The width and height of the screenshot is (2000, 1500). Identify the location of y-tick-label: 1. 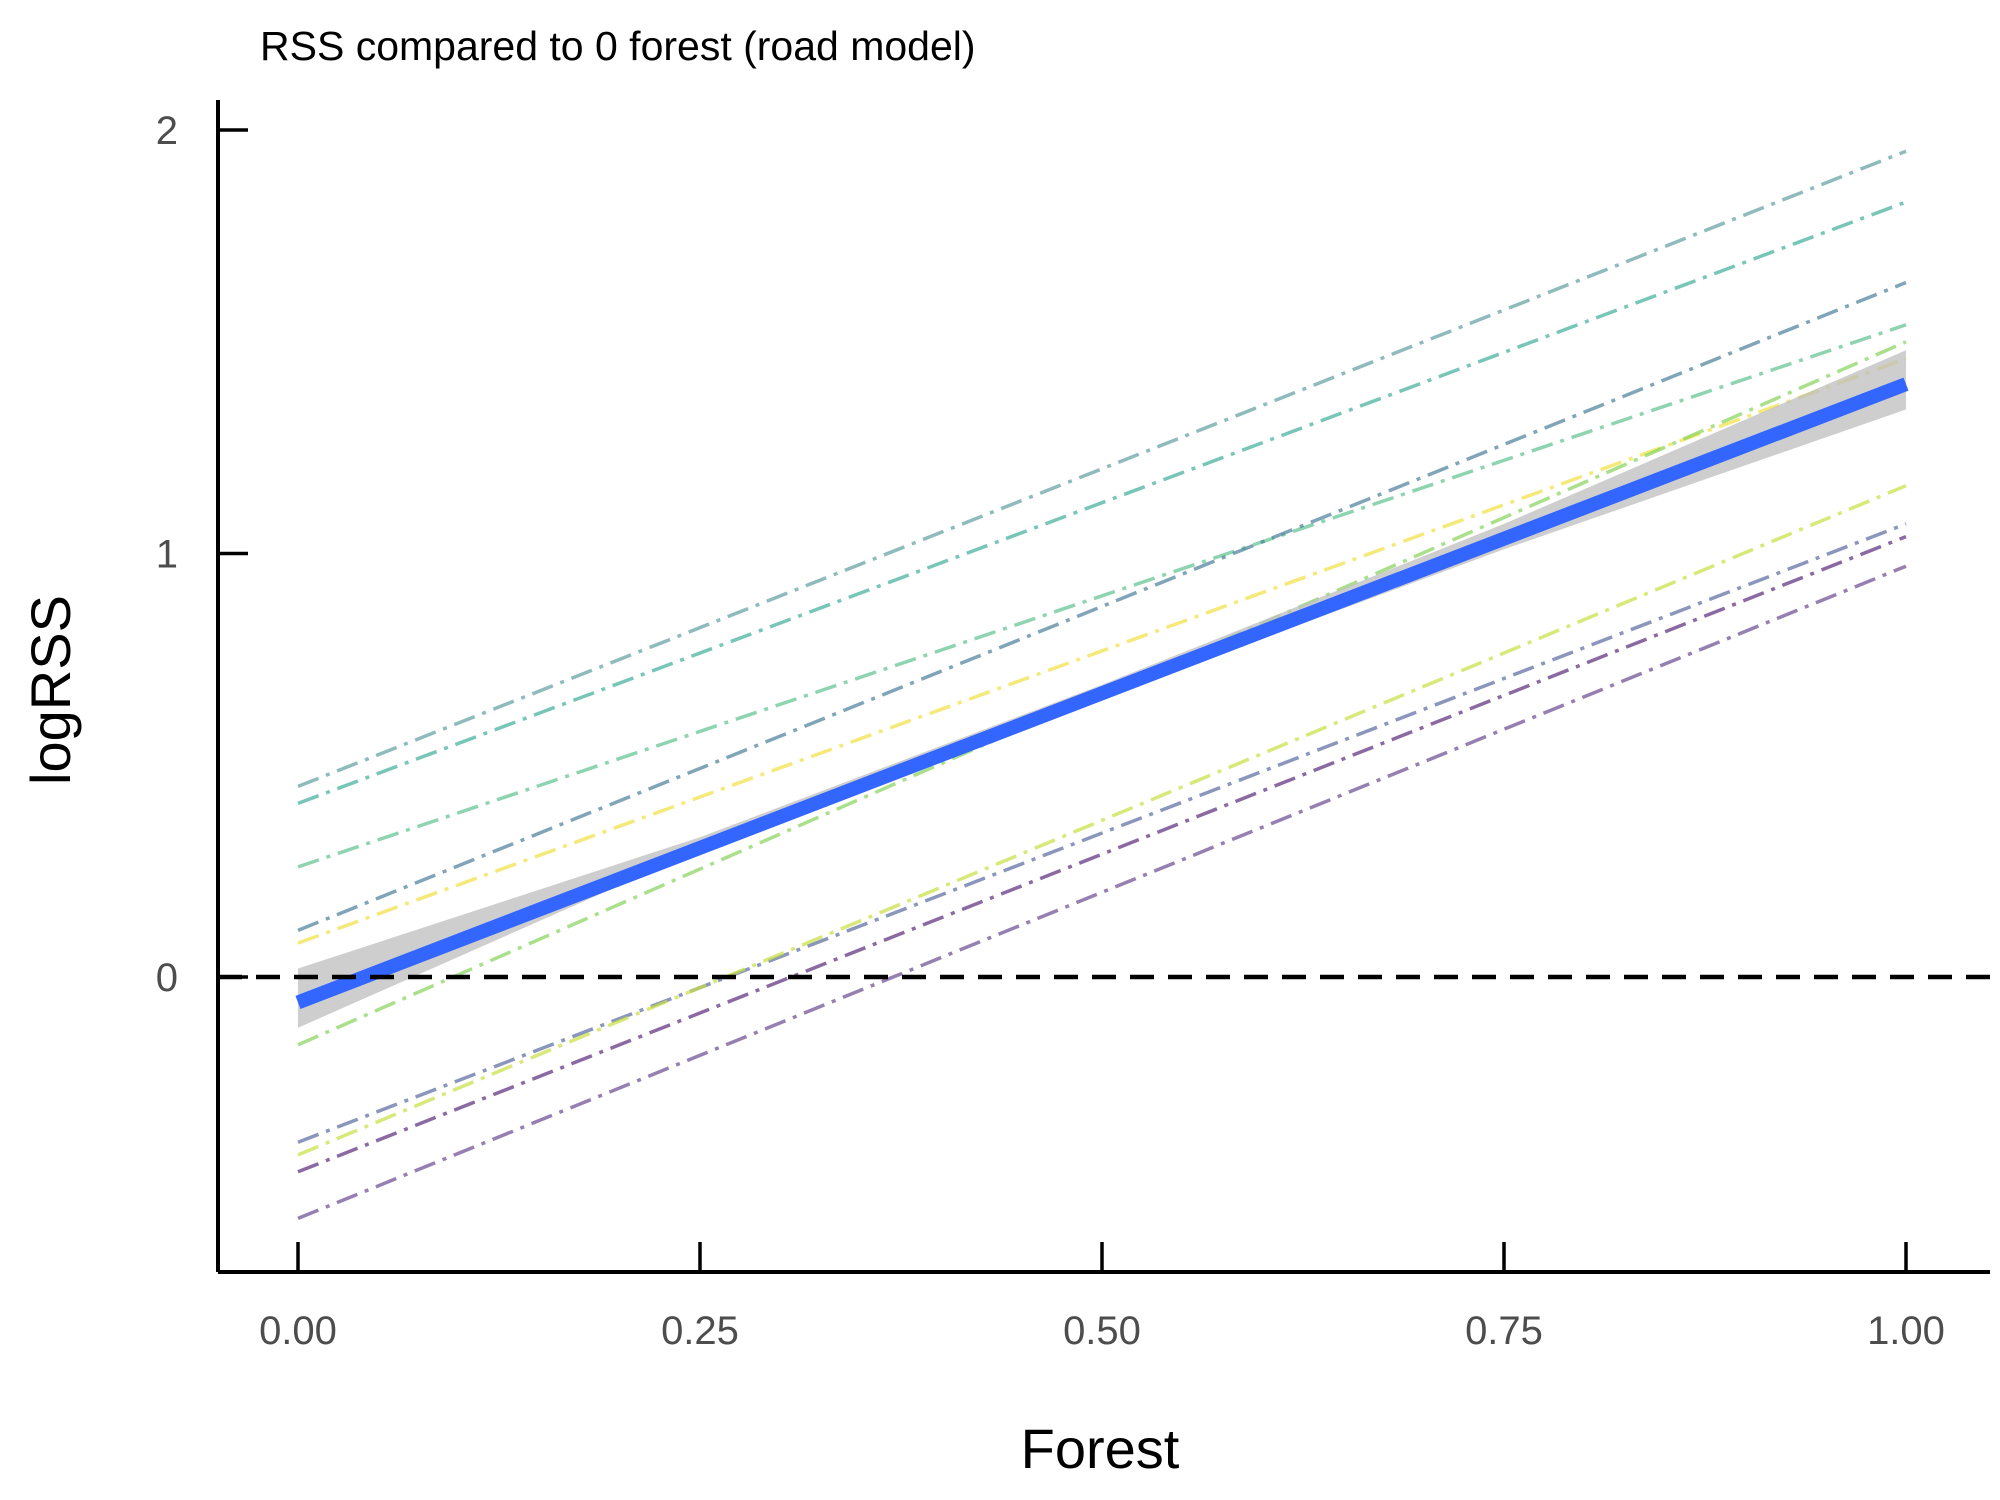
(167, 555).